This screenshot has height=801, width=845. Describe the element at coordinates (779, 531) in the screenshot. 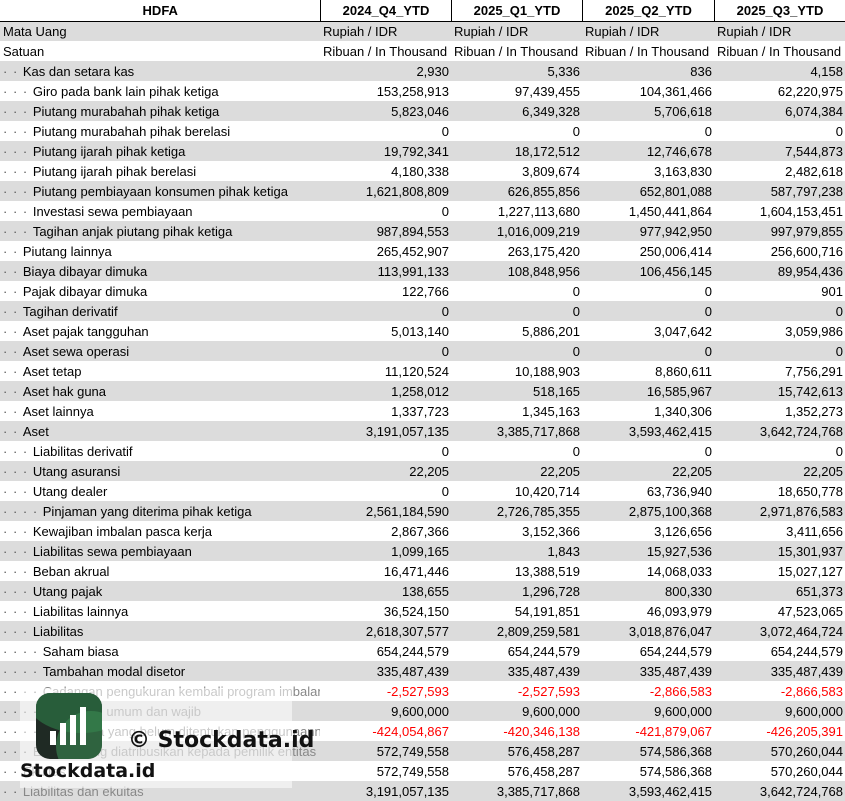

I see `cell-value: 3,411,656` at that location.